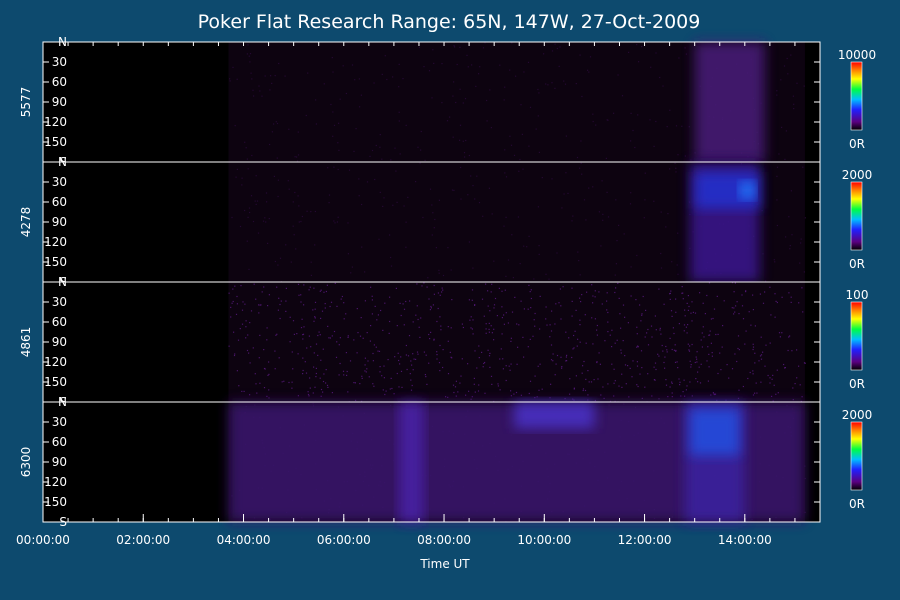  What do you see at coordinates (857, 295) in the screenshot?
I see `colorbar-max-label: 100` at bounding box center [857, 295].